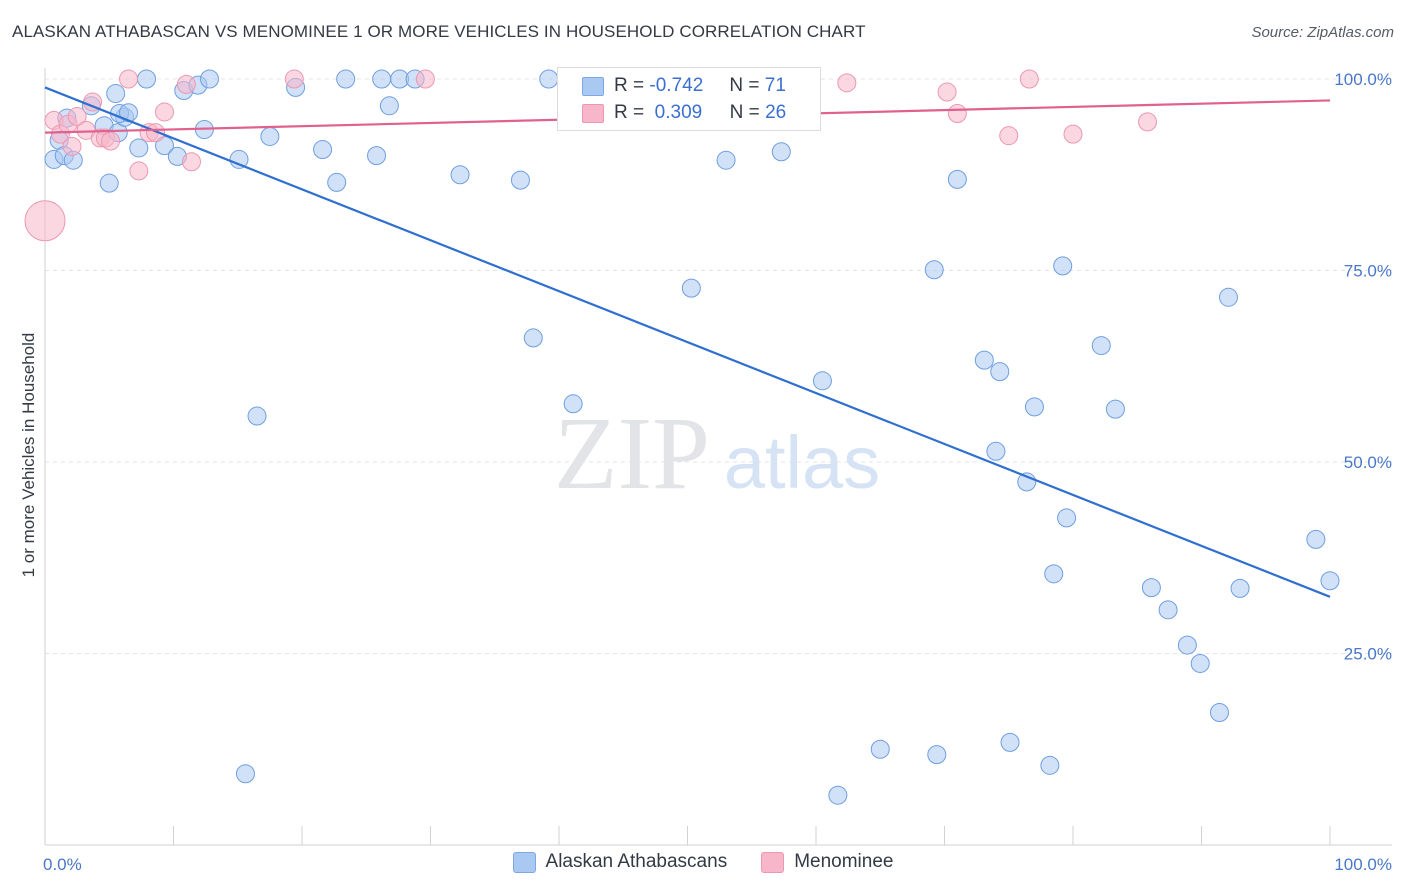 The image size is (1406, 892). What do you see at coordinates (1368, 271) in the screenshot?
I see `y-tick-label: 75.0%` at bounding box center [1368, 271].